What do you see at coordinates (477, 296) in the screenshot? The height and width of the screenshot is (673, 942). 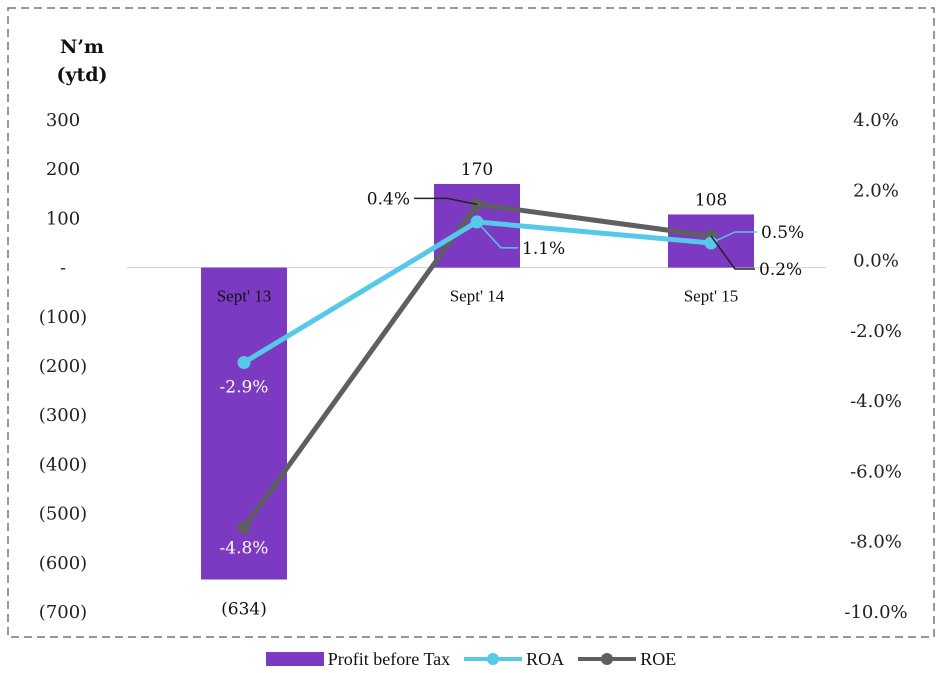 I see `category-label: Sept' 14` at bounding box center [477, 296].